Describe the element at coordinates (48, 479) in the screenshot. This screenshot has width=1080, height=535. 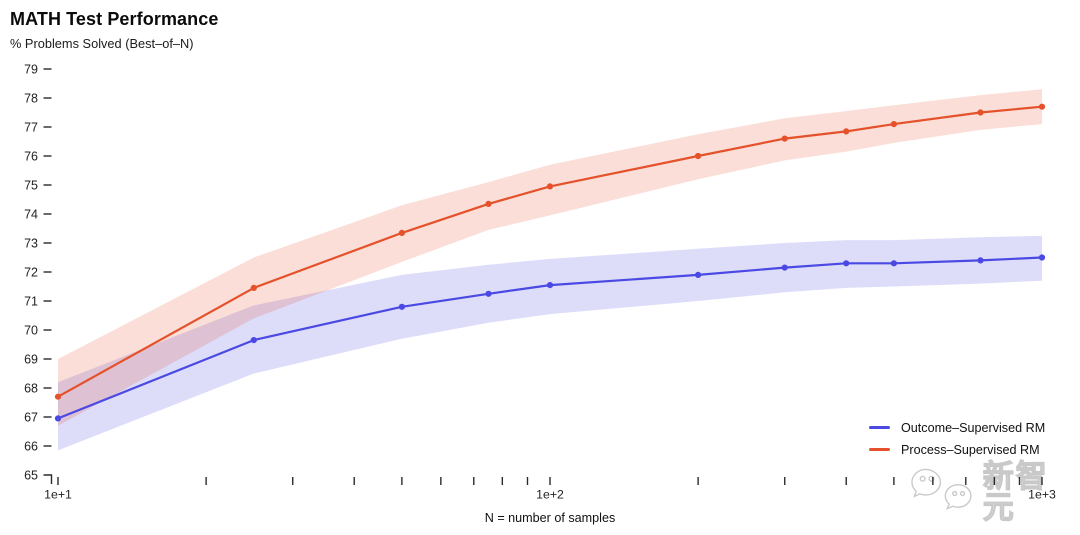
I see `y-axis-corner-tick` at that location.